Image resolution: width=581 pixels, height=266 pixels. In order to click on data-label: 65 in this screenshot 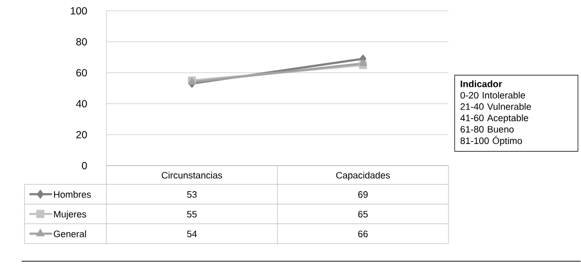, I will do `click(363, 214)`.